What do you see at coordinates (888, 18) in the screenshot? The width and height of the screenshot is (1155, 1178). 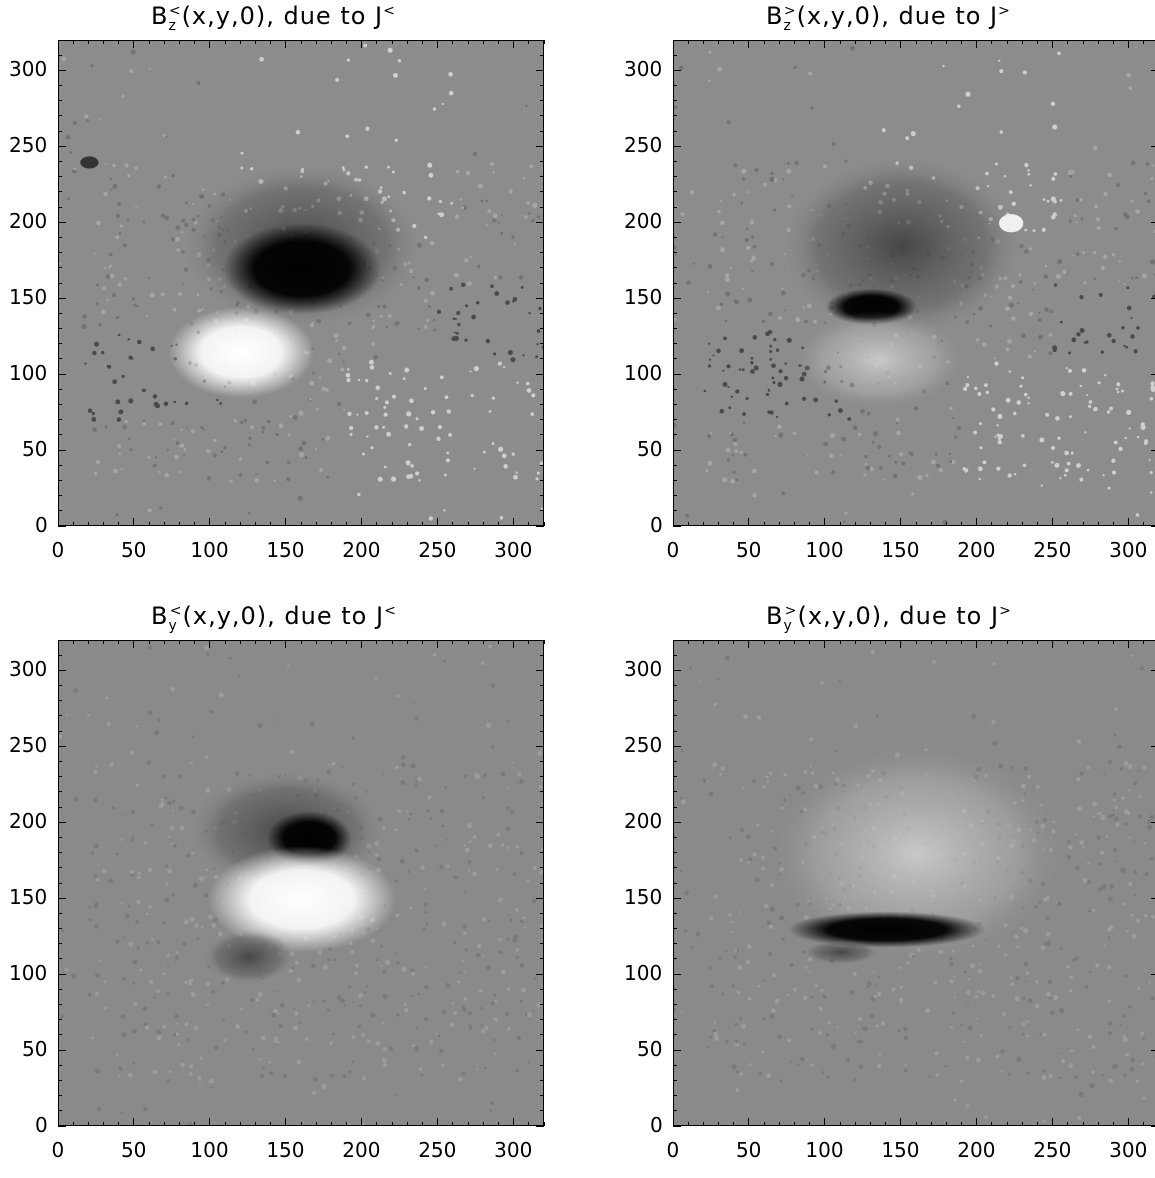 I see `panel-title: Bz>(x,y,0), due to J>` at bounding box center [888, 18].